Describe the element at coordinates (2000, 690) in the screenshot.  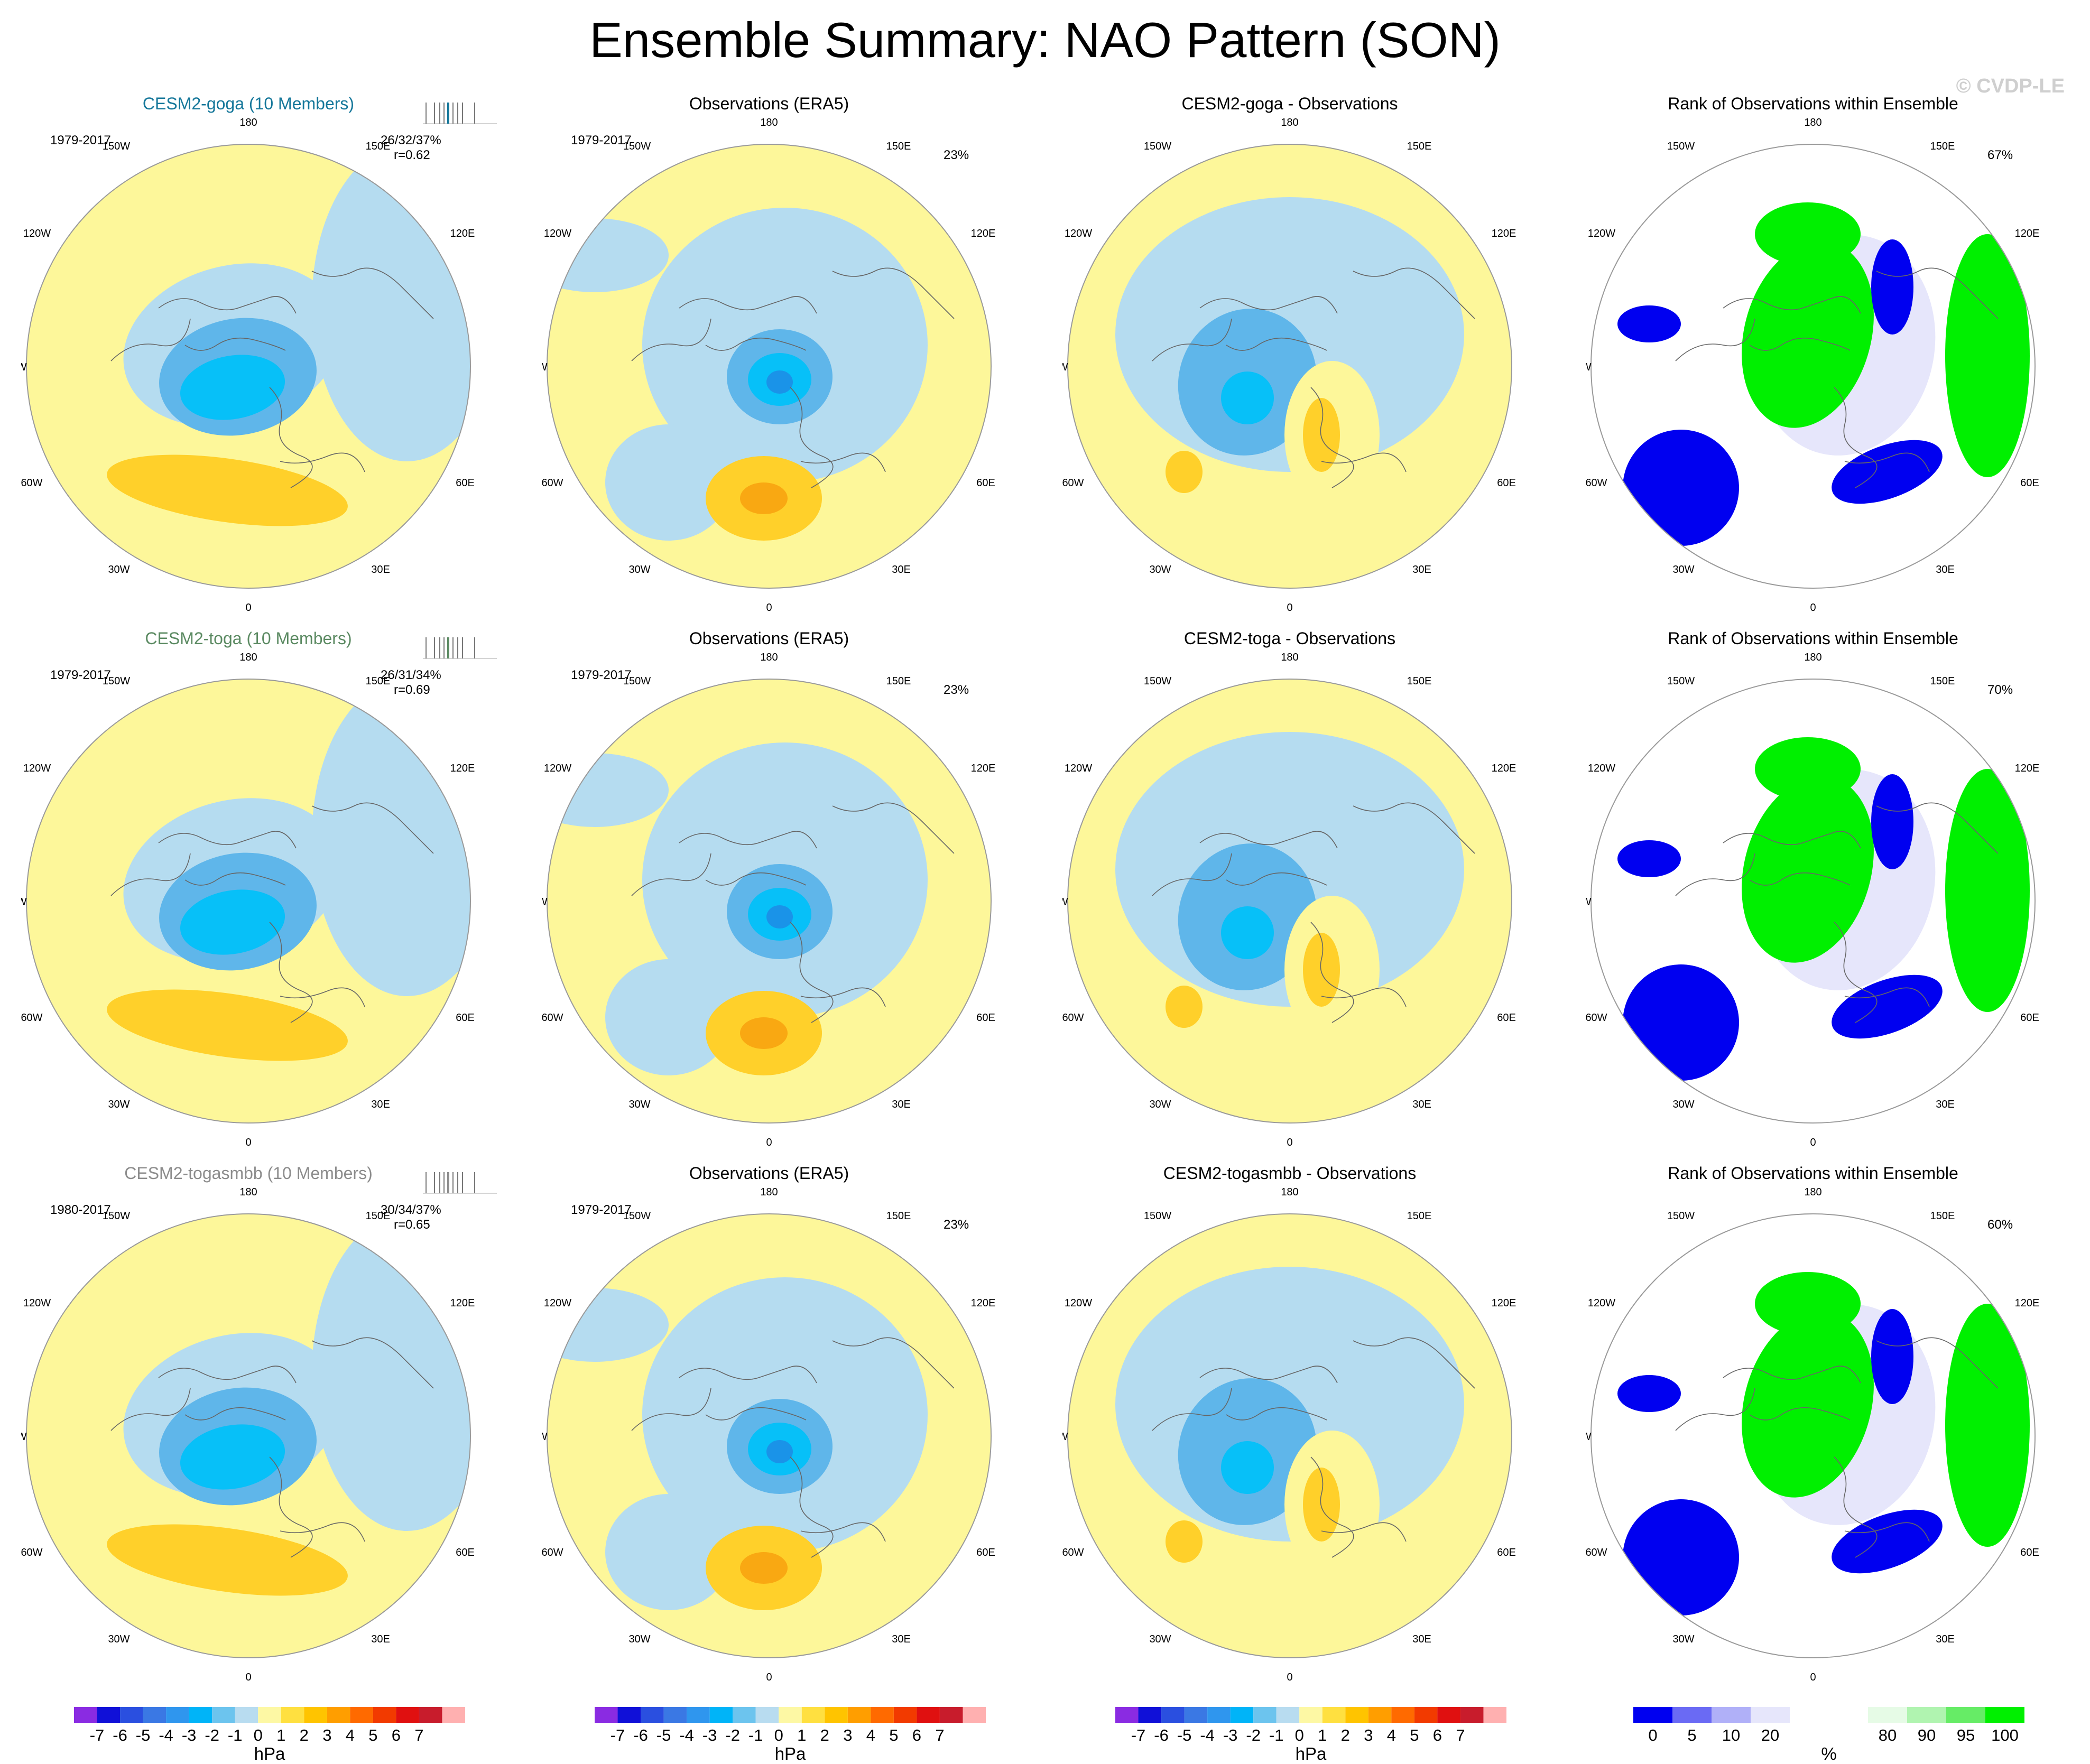
I see `pattern-percent: 70%` at that location.